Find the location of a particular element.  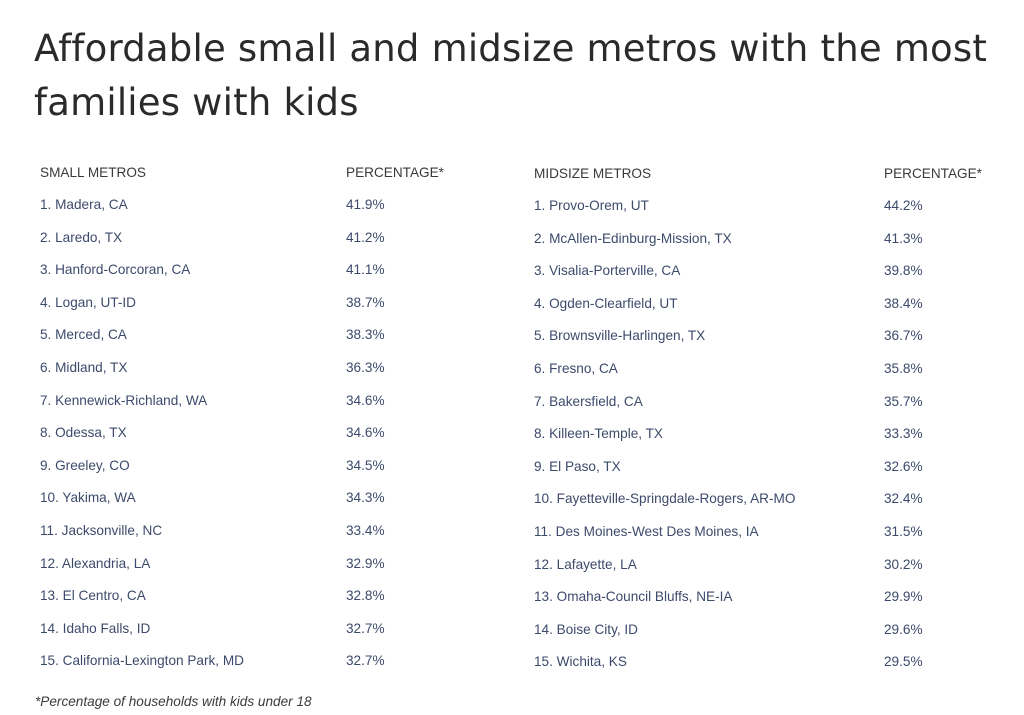

metro-percentage: 36.3% is located at coordinates (365, 367).